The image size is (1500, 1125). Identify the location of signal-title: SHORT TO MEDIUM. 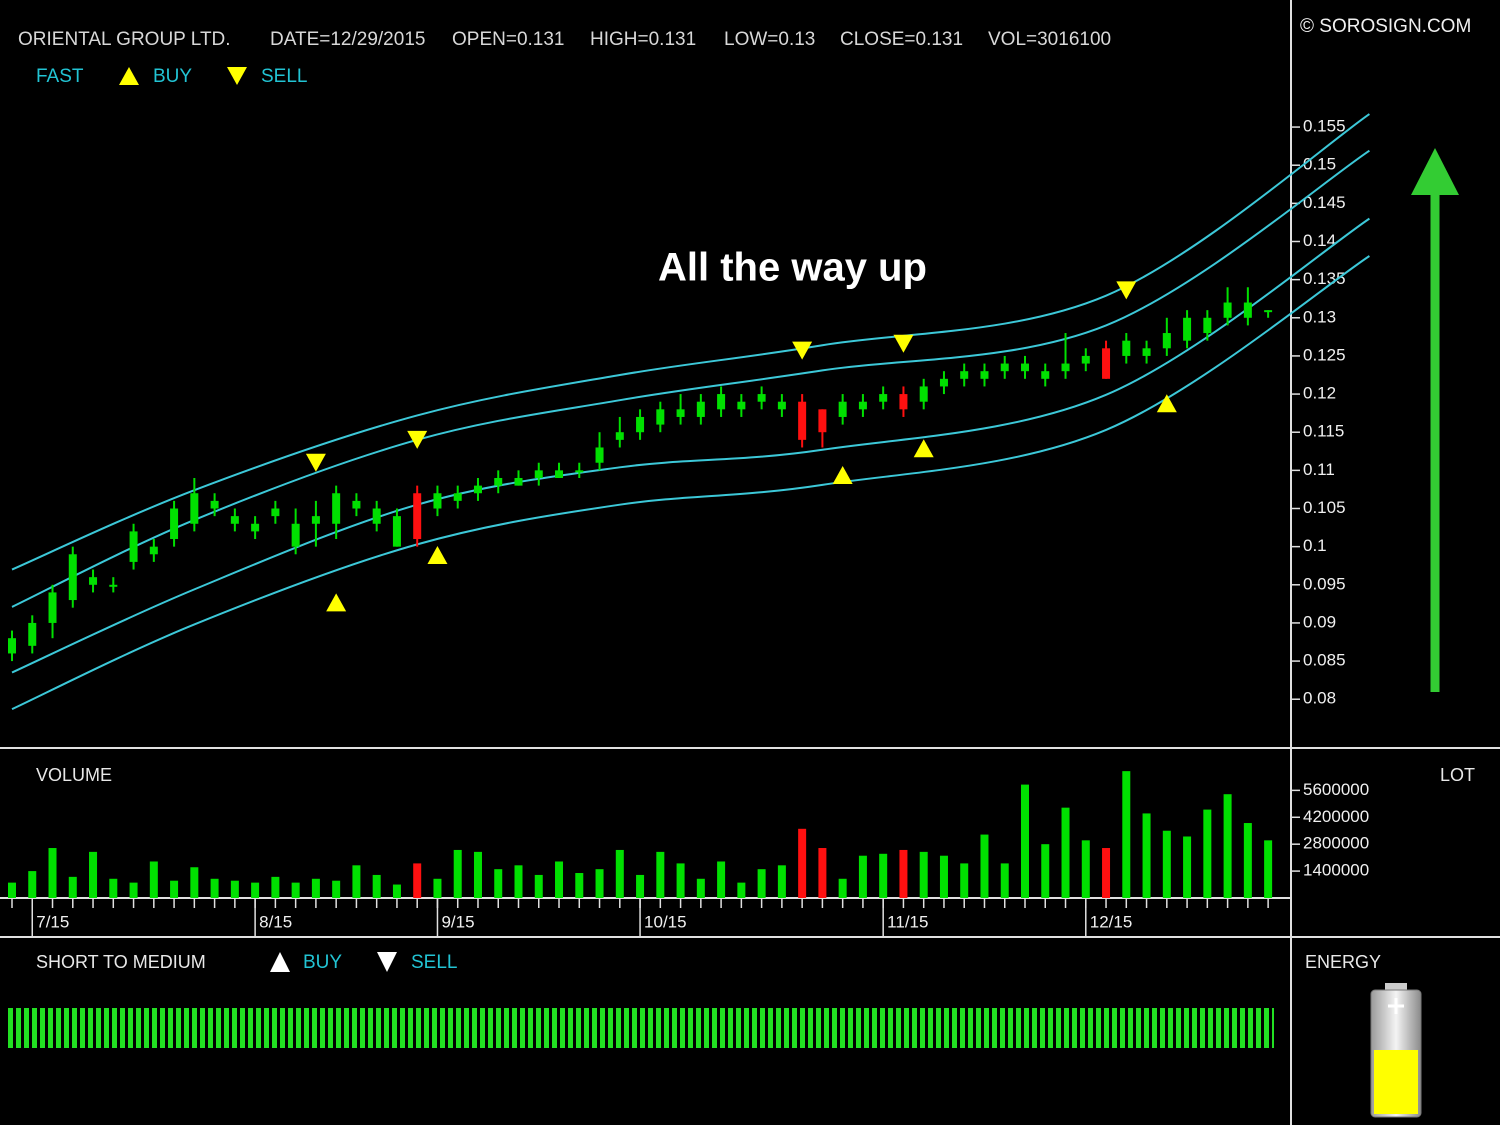
(121, 962).